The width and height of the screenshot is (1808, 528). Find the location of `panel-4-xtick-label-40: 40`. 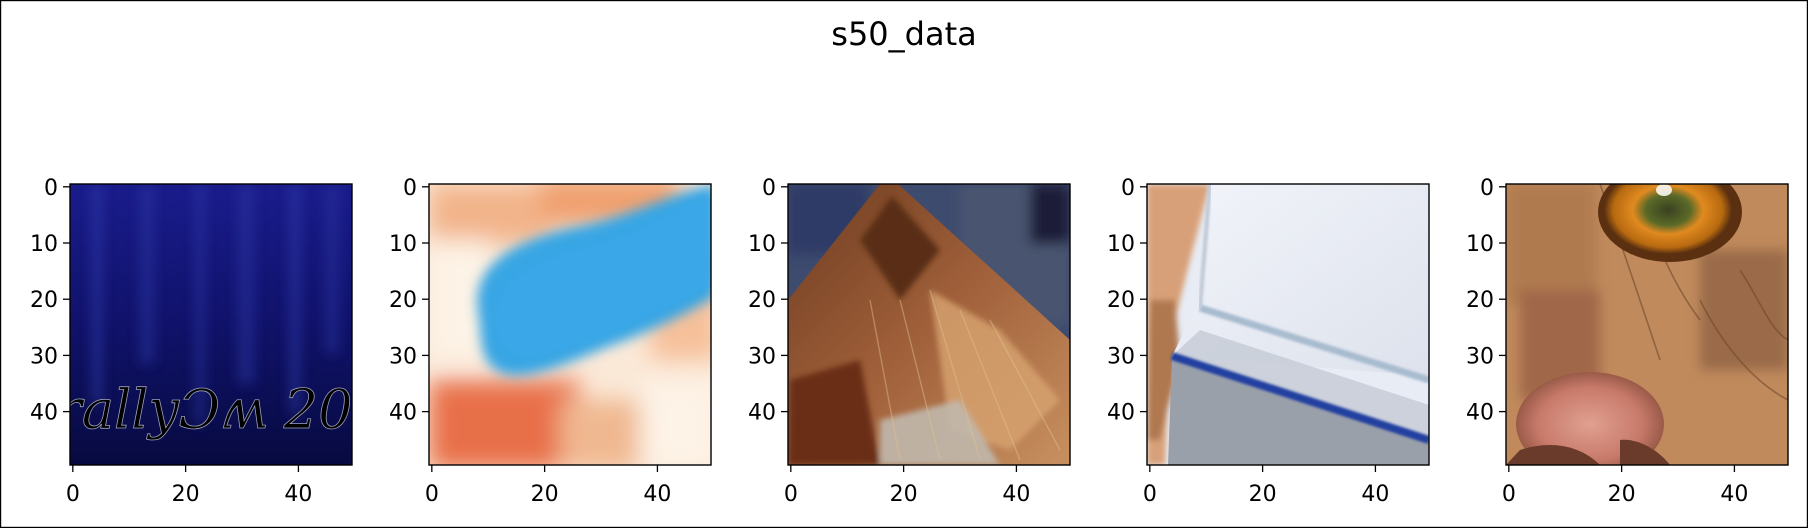

panel-4-xtick-label-40: 40 is located at coordinates (1375, 494).